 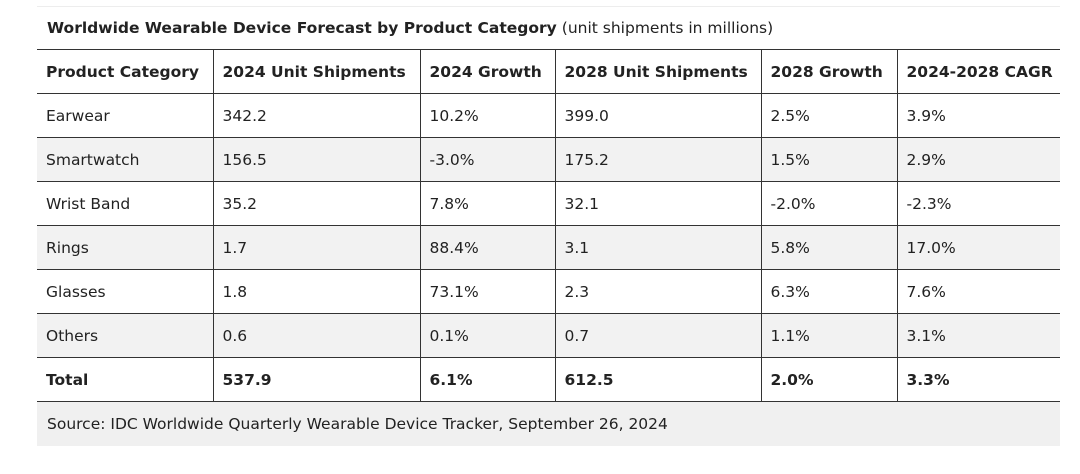 What do you see at coordinates (658, 203) in the screenshot?
I see `cell-2028-shipments: 32.1` at bounding box center [658, 203].